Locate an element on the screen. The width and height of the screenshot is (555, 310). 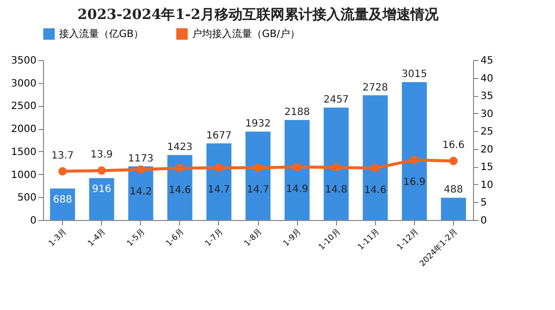
x-tick-label: 1-6月 is located at coordinates (175, 237).